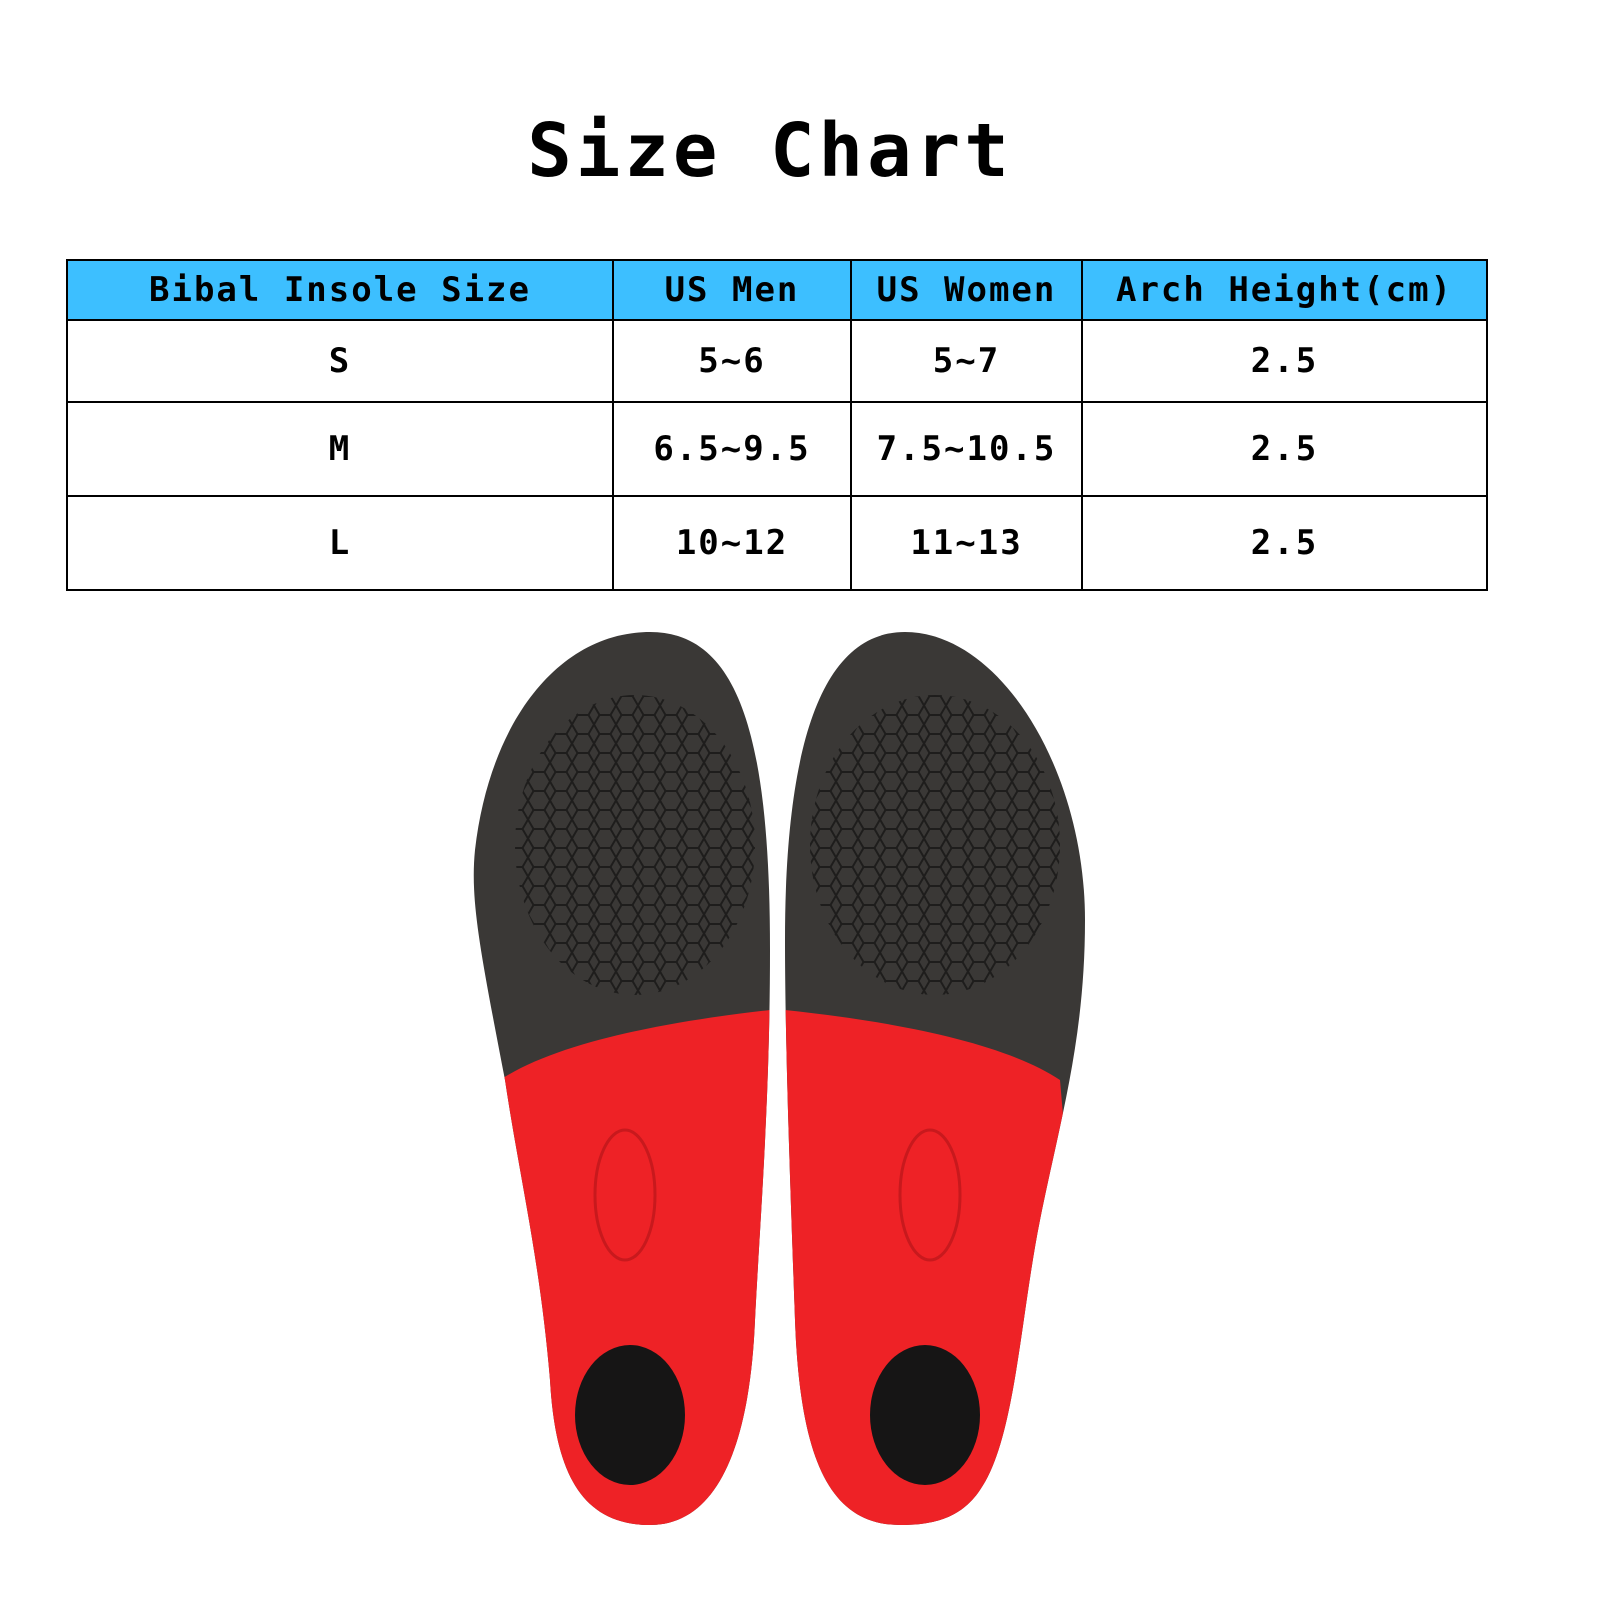 The height and width of the screenshot is (1600, 1600). I want to click on cell: 11~13, so click(966, 543).